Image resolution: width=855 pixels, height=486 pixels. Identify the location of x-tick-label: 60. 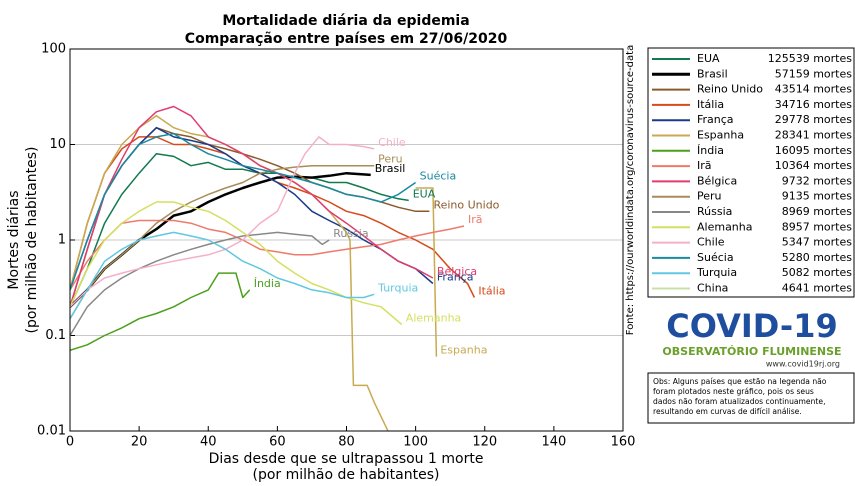
(277, 442).